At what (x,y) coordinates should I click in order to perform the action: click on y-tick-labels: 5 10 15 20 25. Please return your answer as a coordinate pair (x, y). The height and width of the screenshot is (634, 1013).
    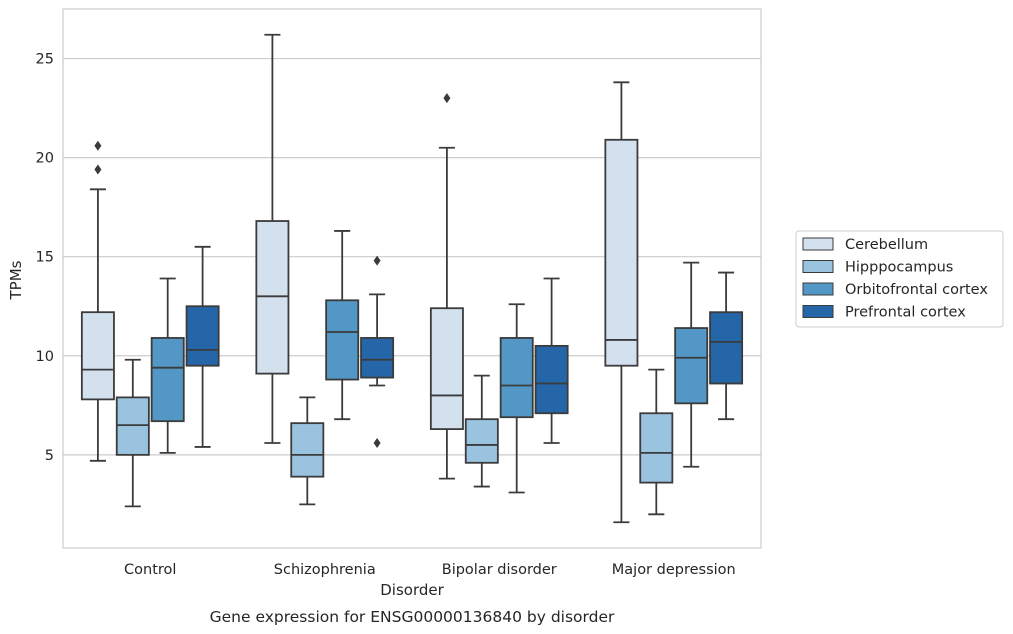
    Looking at the image, I should click on (45, 258).